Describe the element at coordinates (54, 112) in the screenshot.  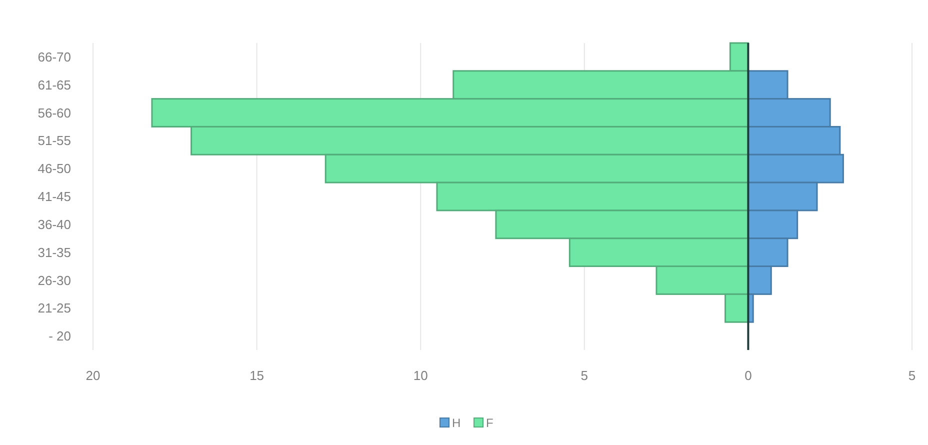
I see `y-tick-label: 56-60` at that location.